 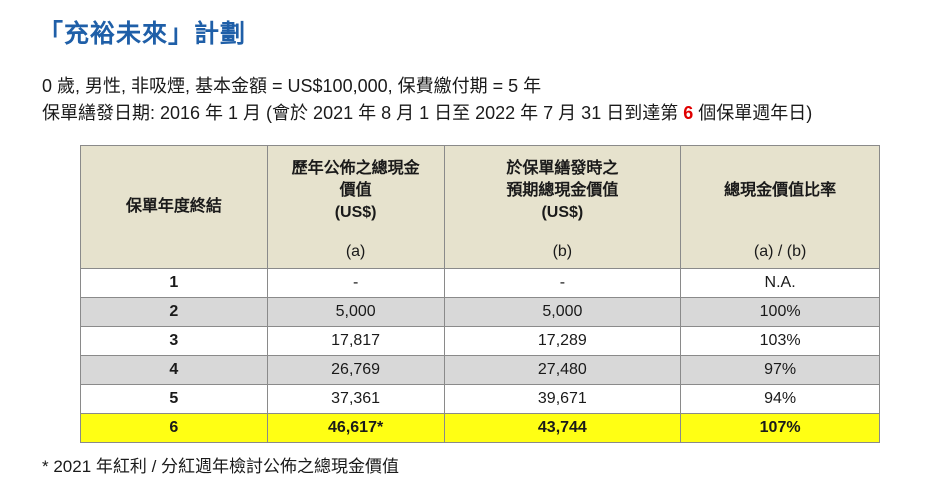 What do you see at coordinates (780, 252) in the screenshot?
I see `header-sub-ratio: (a) / (b)` at bounding box center [780, 252].